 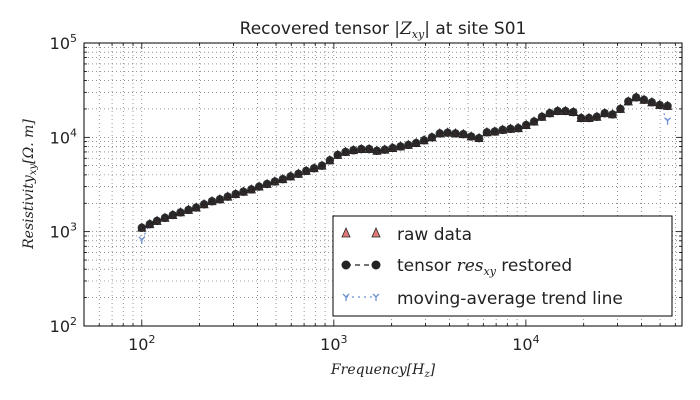 I want to click on legend-box, so click(x=502, y=266).